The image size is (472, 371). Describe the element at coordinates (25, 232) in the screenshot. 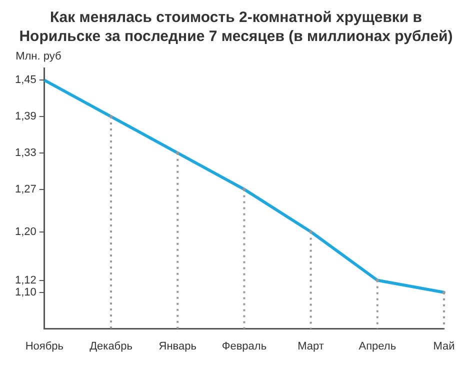

I see `y-tick-label: 1,20` at that location.